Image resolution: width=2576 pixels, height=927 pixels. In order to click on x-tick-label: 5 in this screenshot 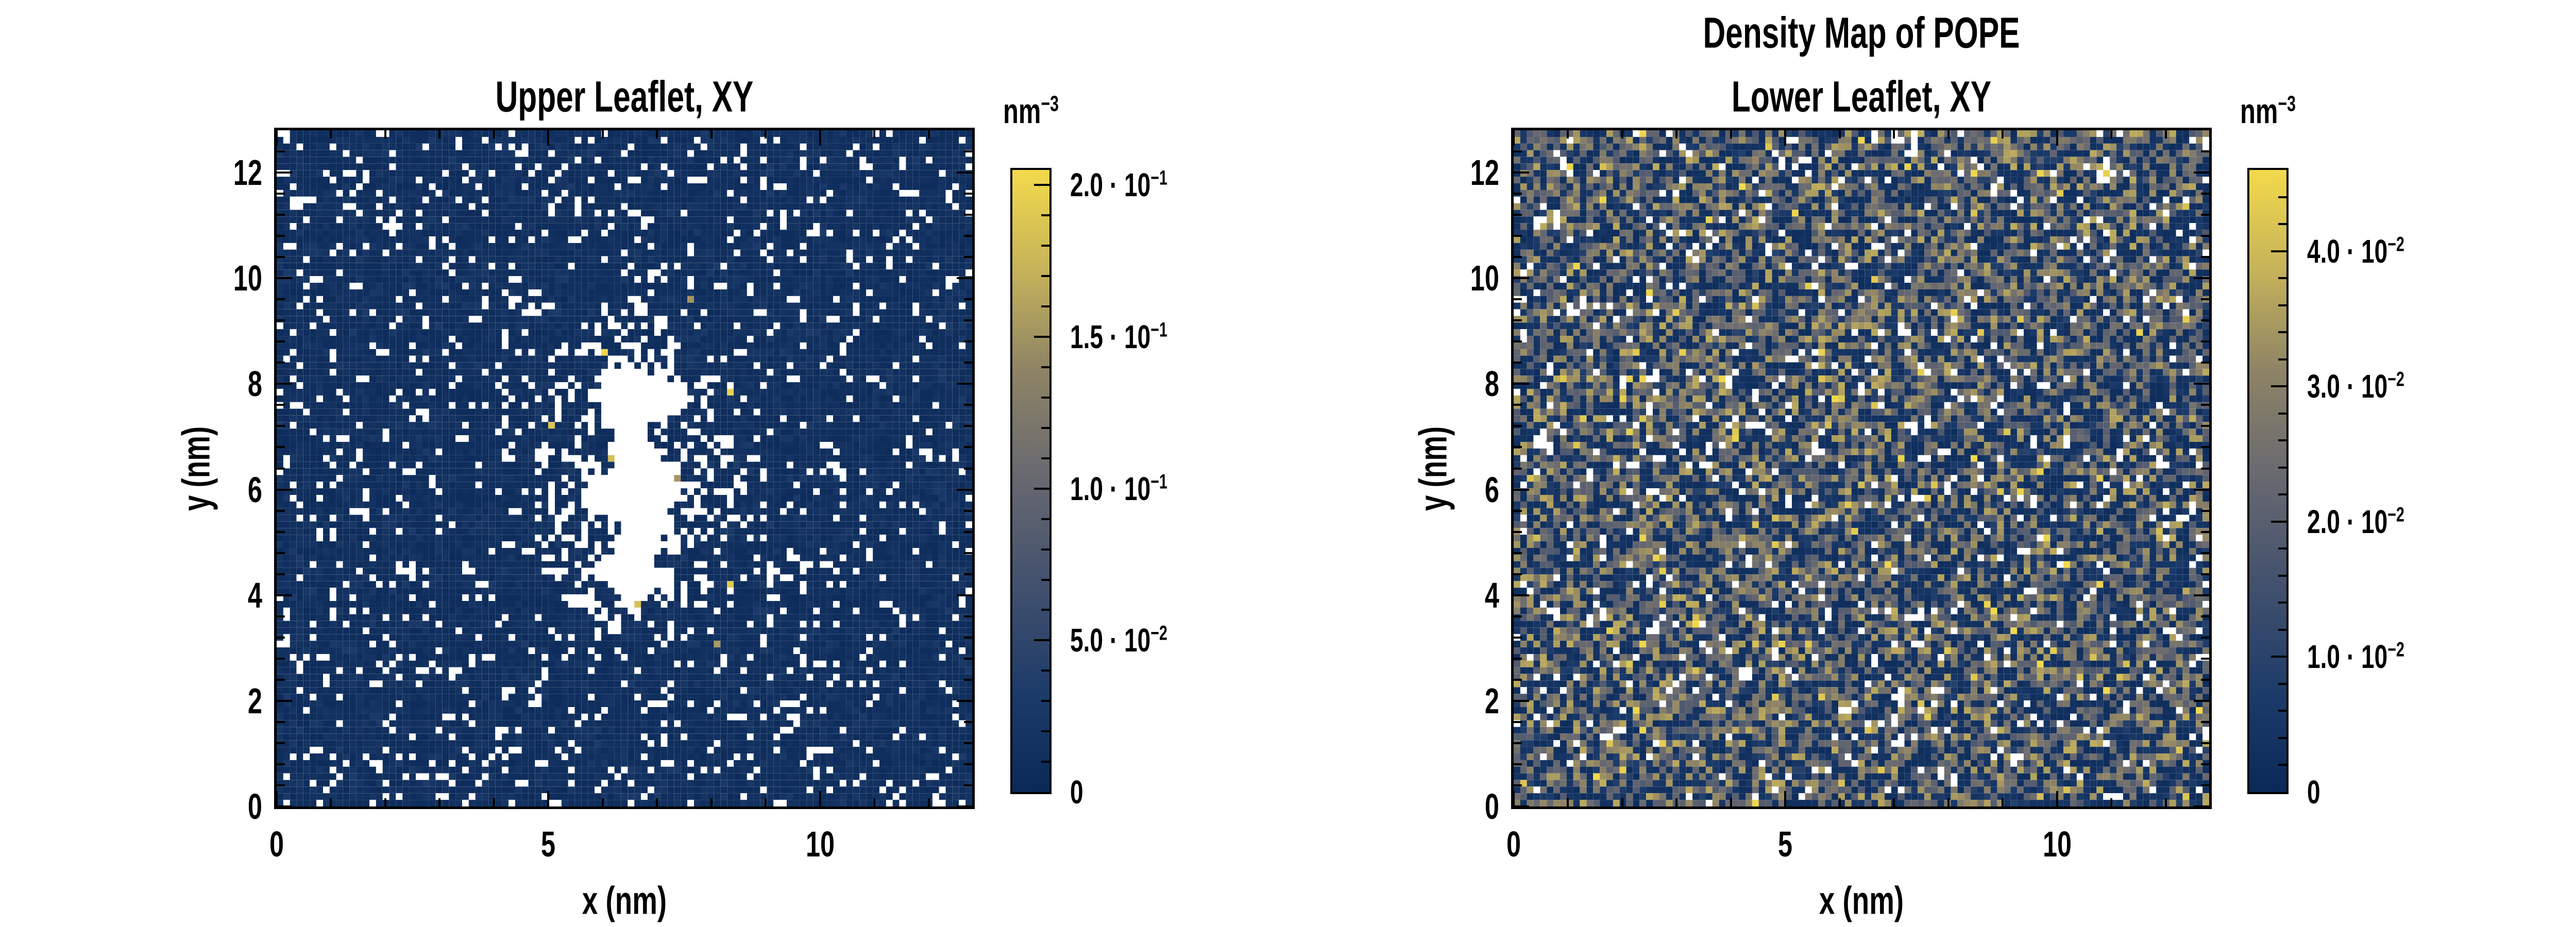, I will do `click(548, 844)`.